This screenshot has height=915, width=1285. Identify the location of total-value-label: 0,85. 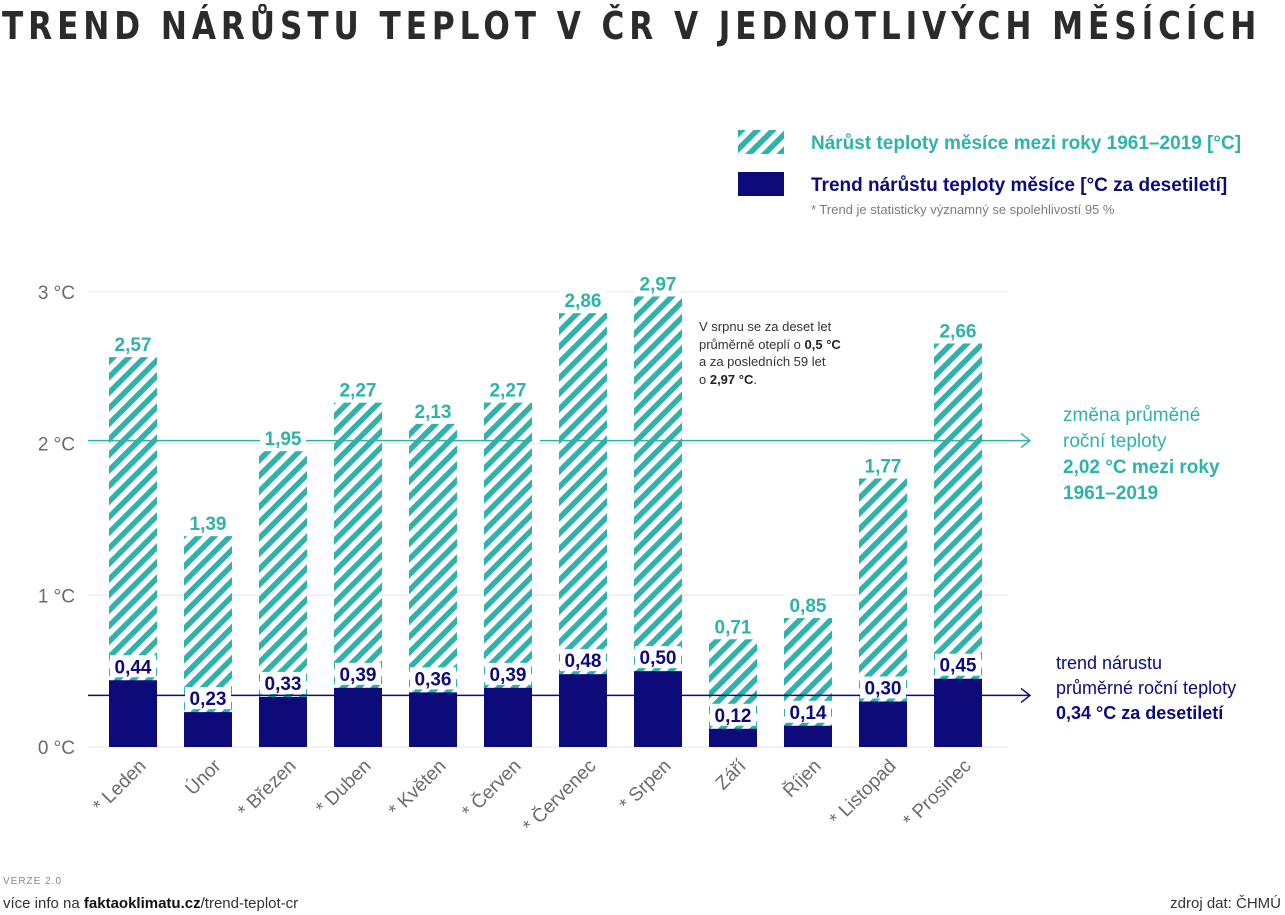
(808, 606).